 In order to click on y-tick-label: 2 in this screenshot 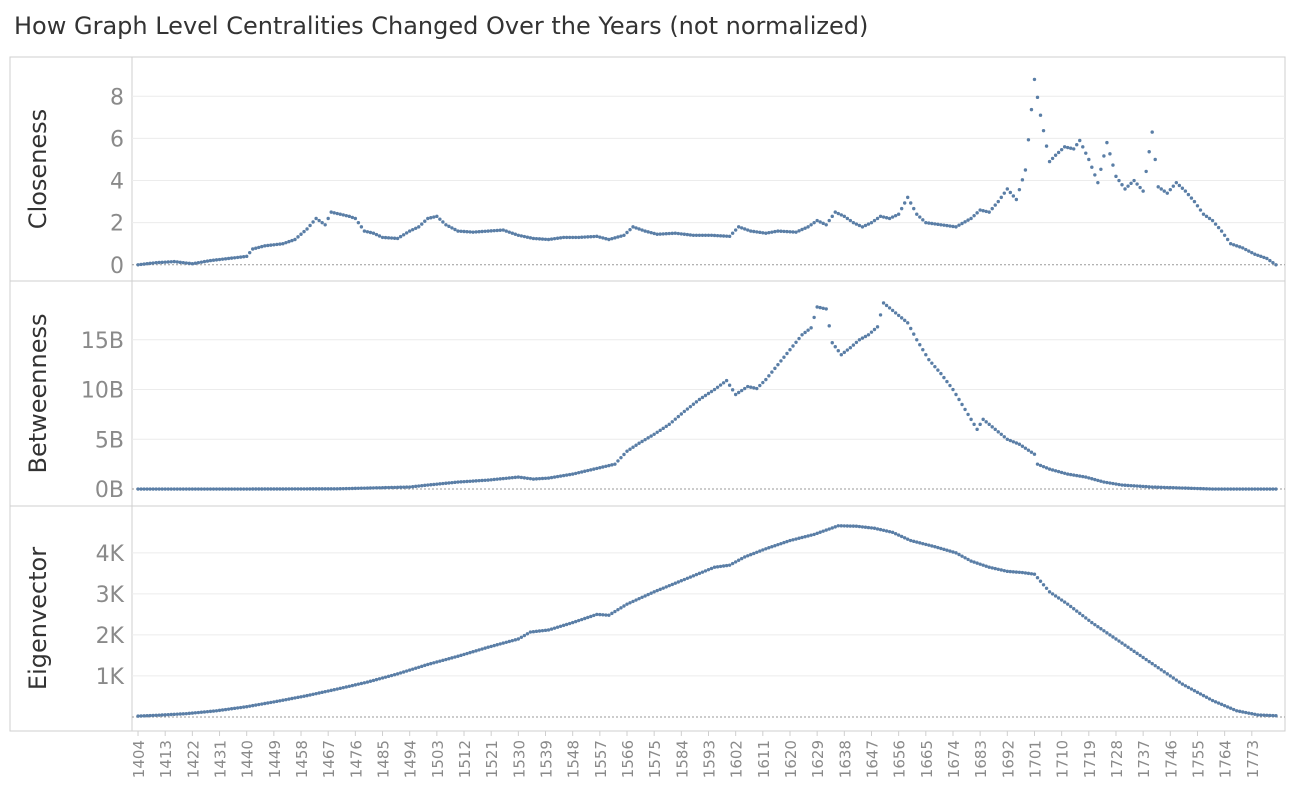, I will do `click(117, 224)`.